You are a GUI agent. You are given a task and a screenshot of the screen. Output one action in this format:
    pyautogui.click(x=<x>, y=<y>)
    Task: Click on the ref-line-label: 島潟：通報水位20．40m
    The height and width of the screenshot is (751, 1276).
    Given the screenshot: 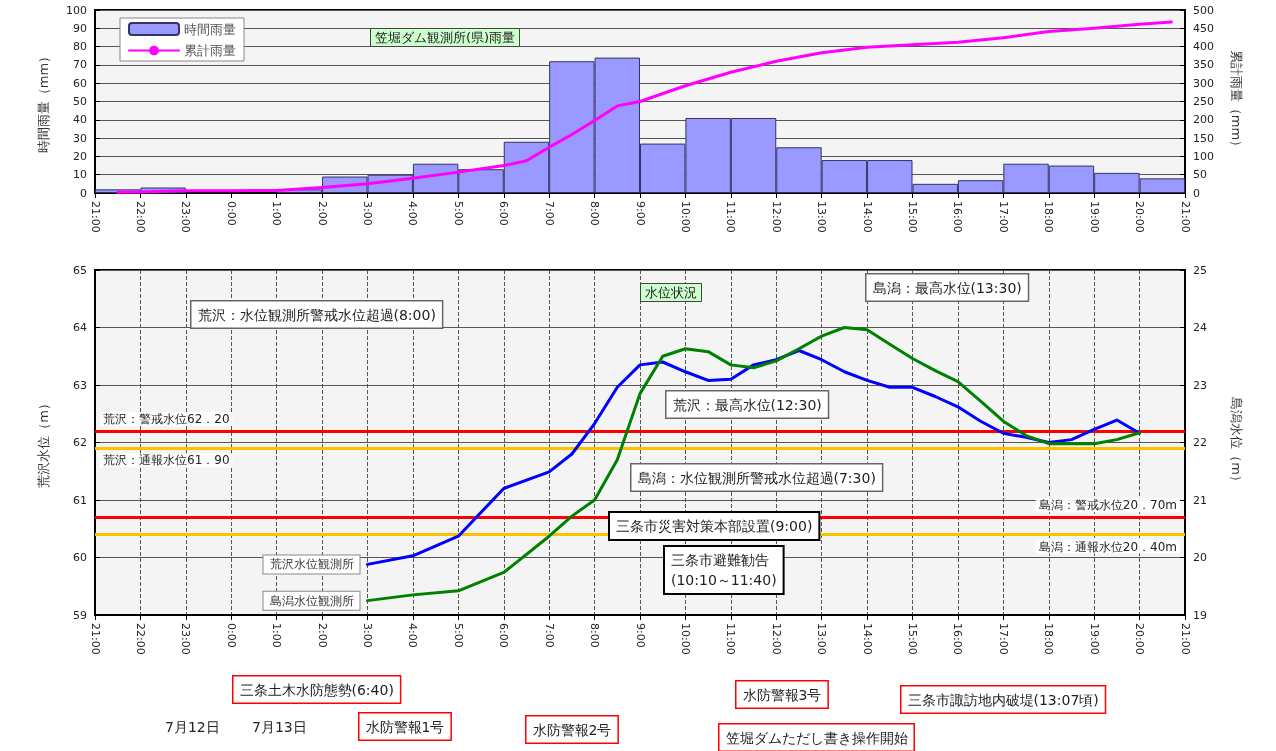 What is the action you would take?
    pyautogui.click(x=1107, y=546)
    